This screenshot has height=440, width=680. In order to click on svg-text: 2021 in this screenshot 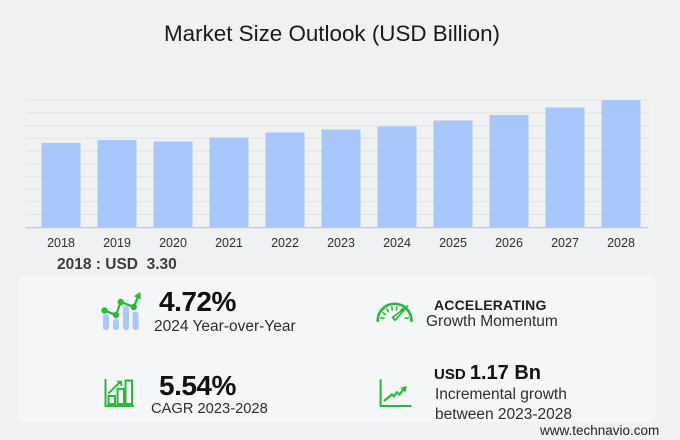, I will do `click(229, 243)`.